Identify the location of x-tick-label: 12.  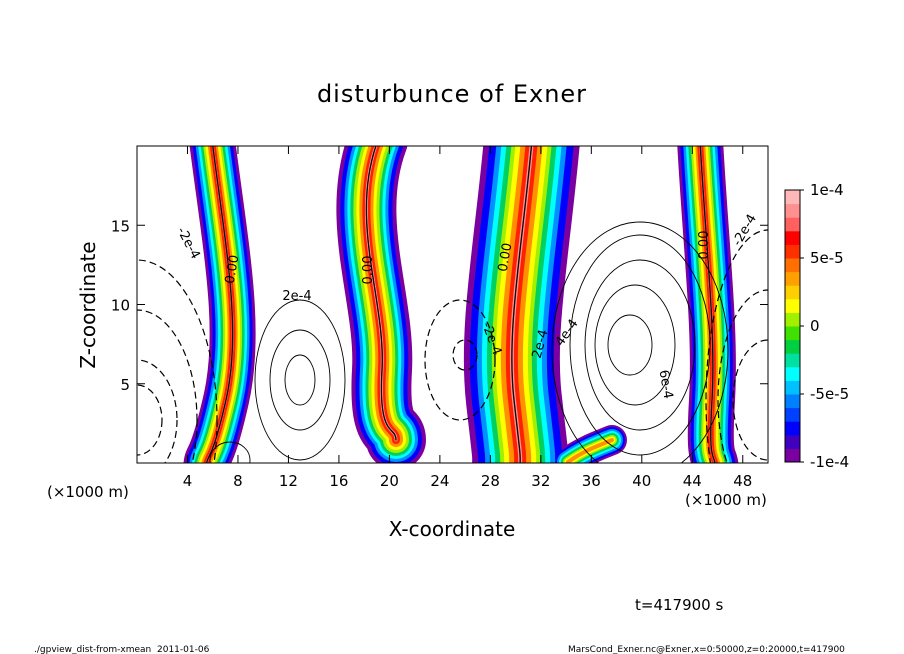
(288, 481).